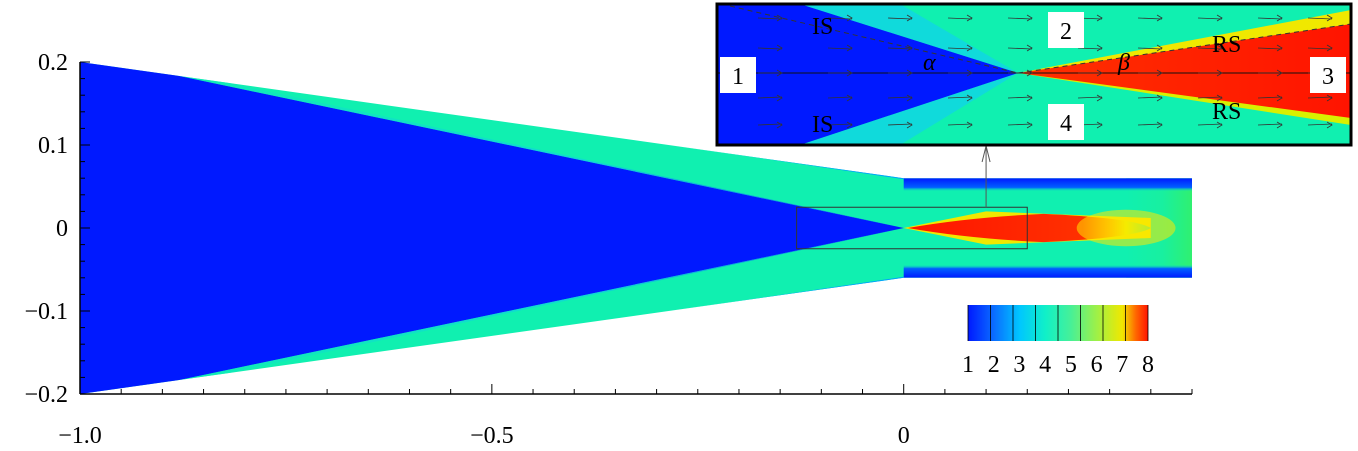 The image size is (1358, 451). What do you see at coordinates (625, 416) in the screenshot?
I see `x-axis-ticks: −1.0 −0.5 0` at bounding box center [625, 416].